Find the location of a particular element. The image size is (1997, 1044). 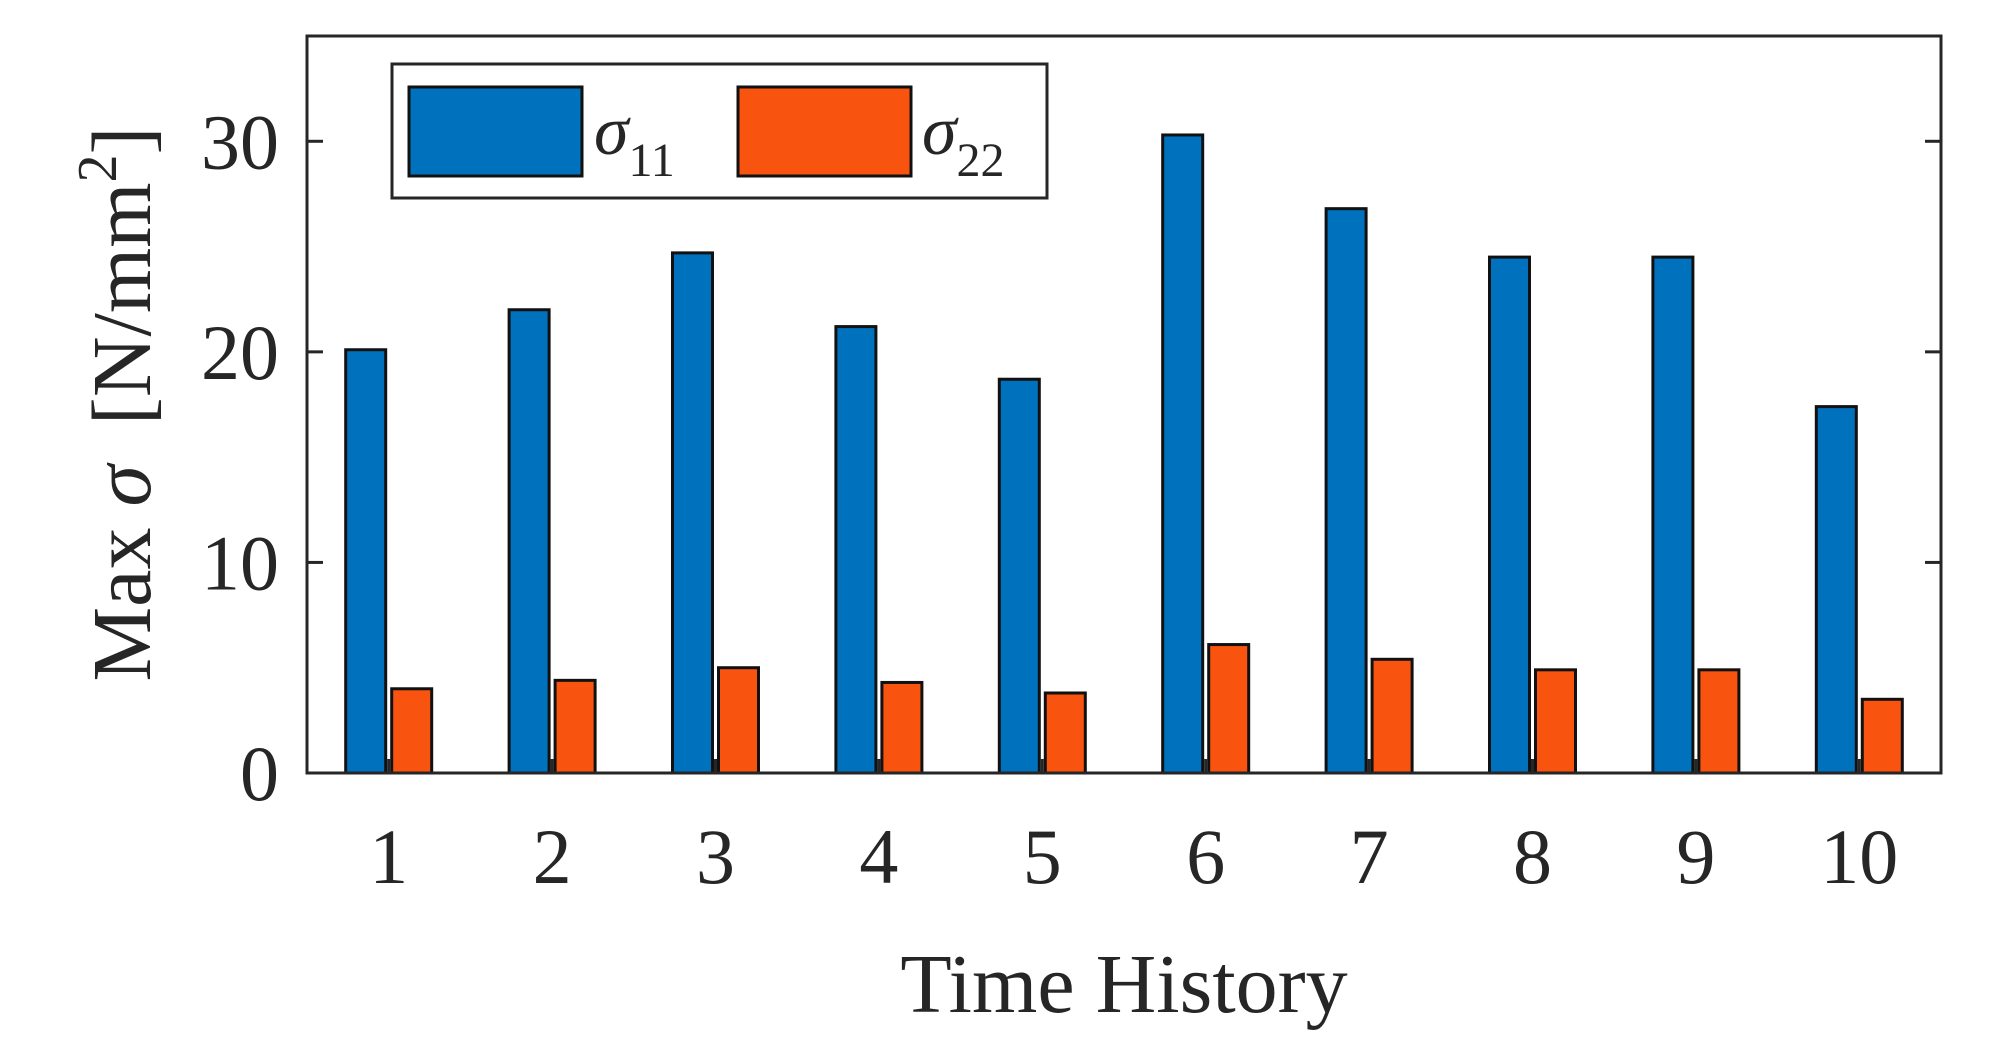

legend-label-sigma-11-symbol: σ is located at coordinates (612, 131).